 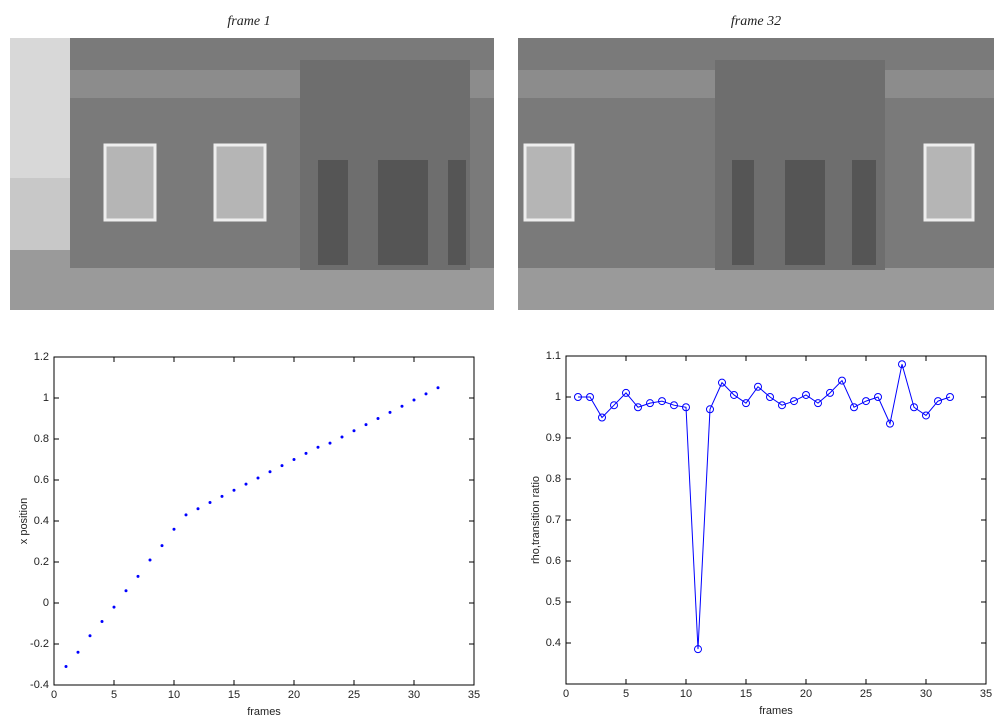 I want to click on y-tick-label: 0.2, so click(x=41, y=562).